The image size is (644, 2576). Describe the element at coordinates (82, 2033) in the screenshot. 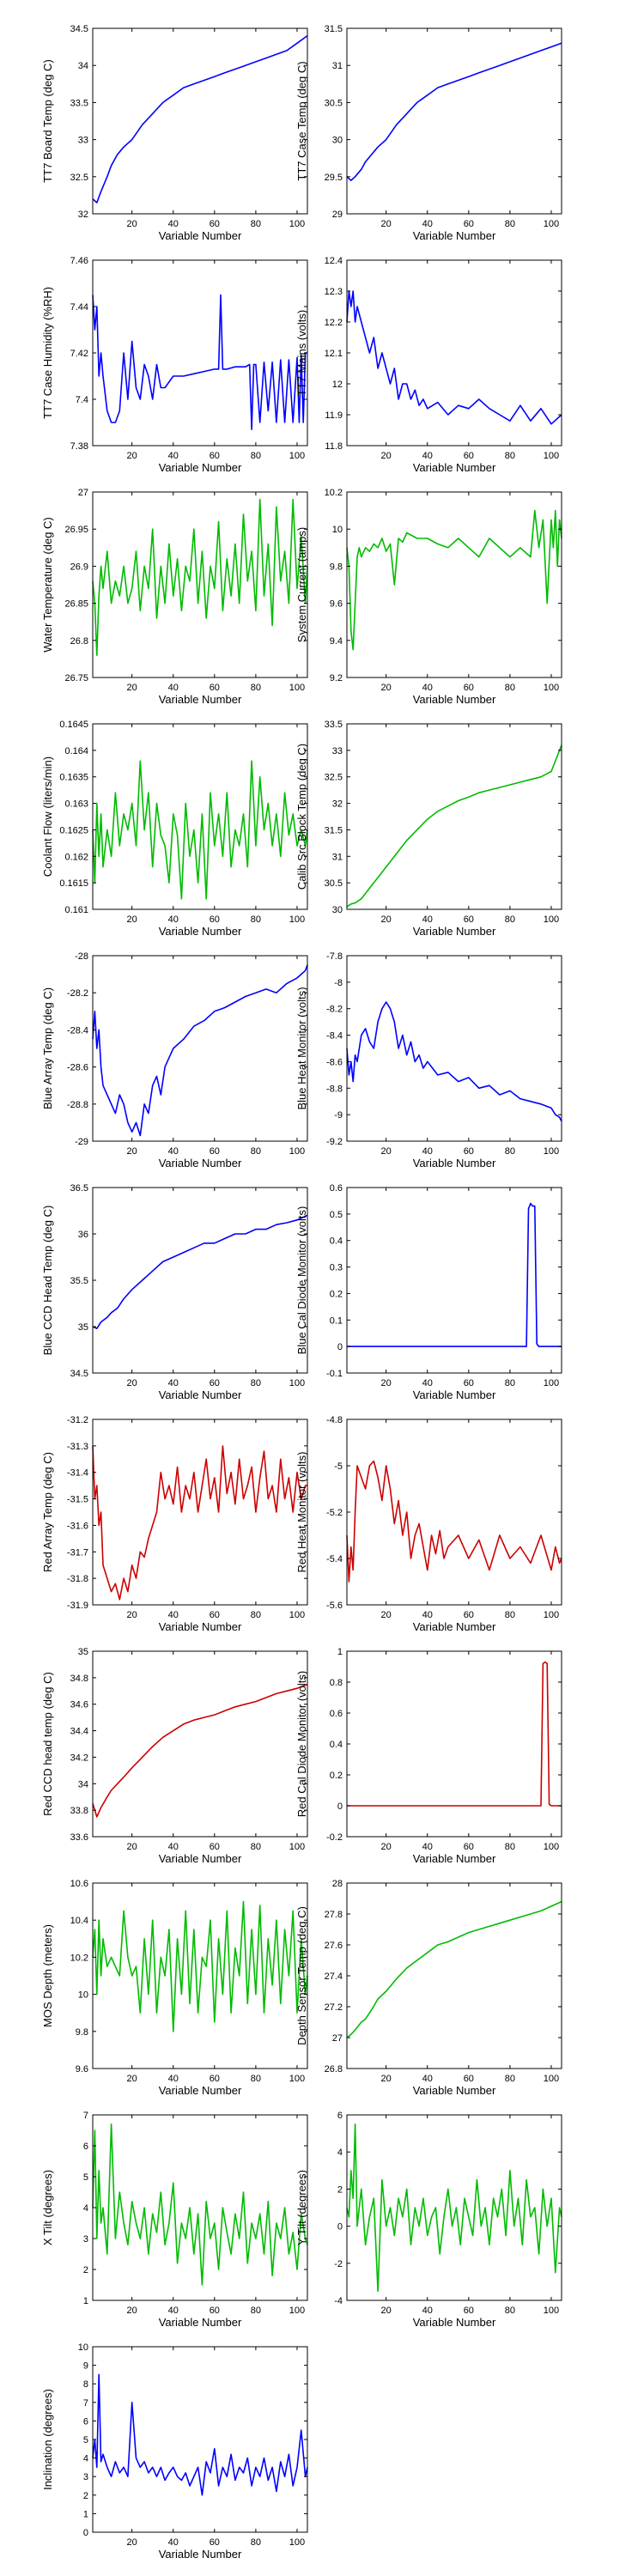

I see `y-tick-label: 9.8` at that location.